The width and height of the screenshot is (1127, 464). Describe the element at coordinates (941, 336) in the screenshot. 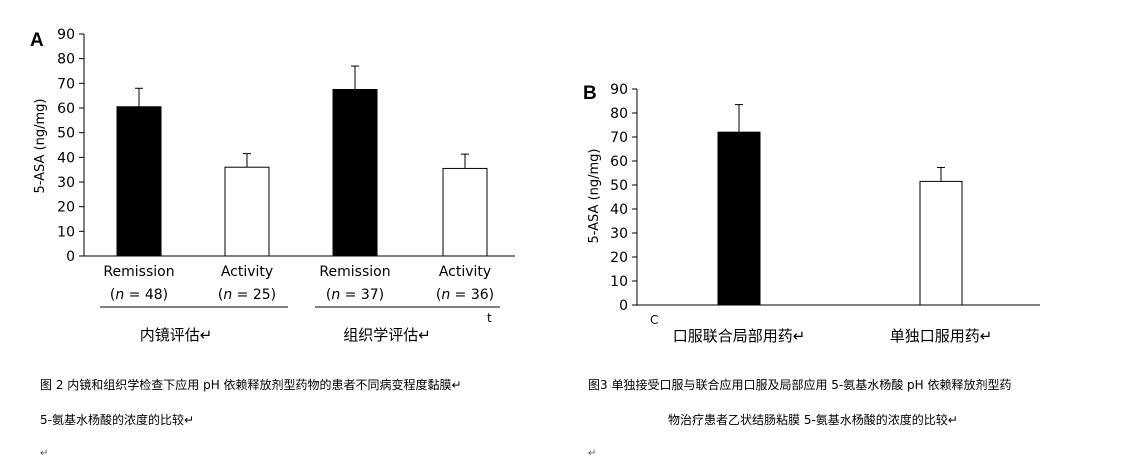

I see `x-category-label: 单独口服用药↵` at that location.